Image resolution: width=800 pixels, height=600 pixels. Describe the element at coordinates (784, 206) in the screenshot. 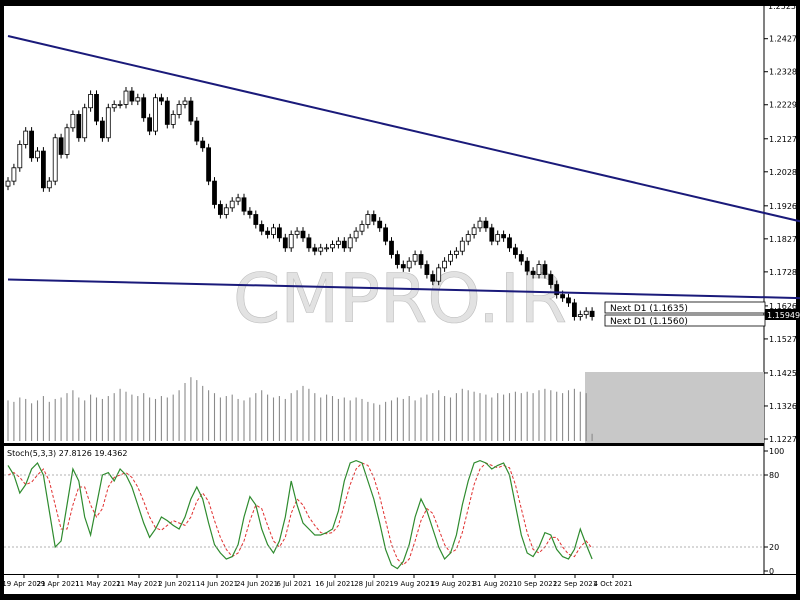

I see `price-tick-label: 1.19260` at that location.